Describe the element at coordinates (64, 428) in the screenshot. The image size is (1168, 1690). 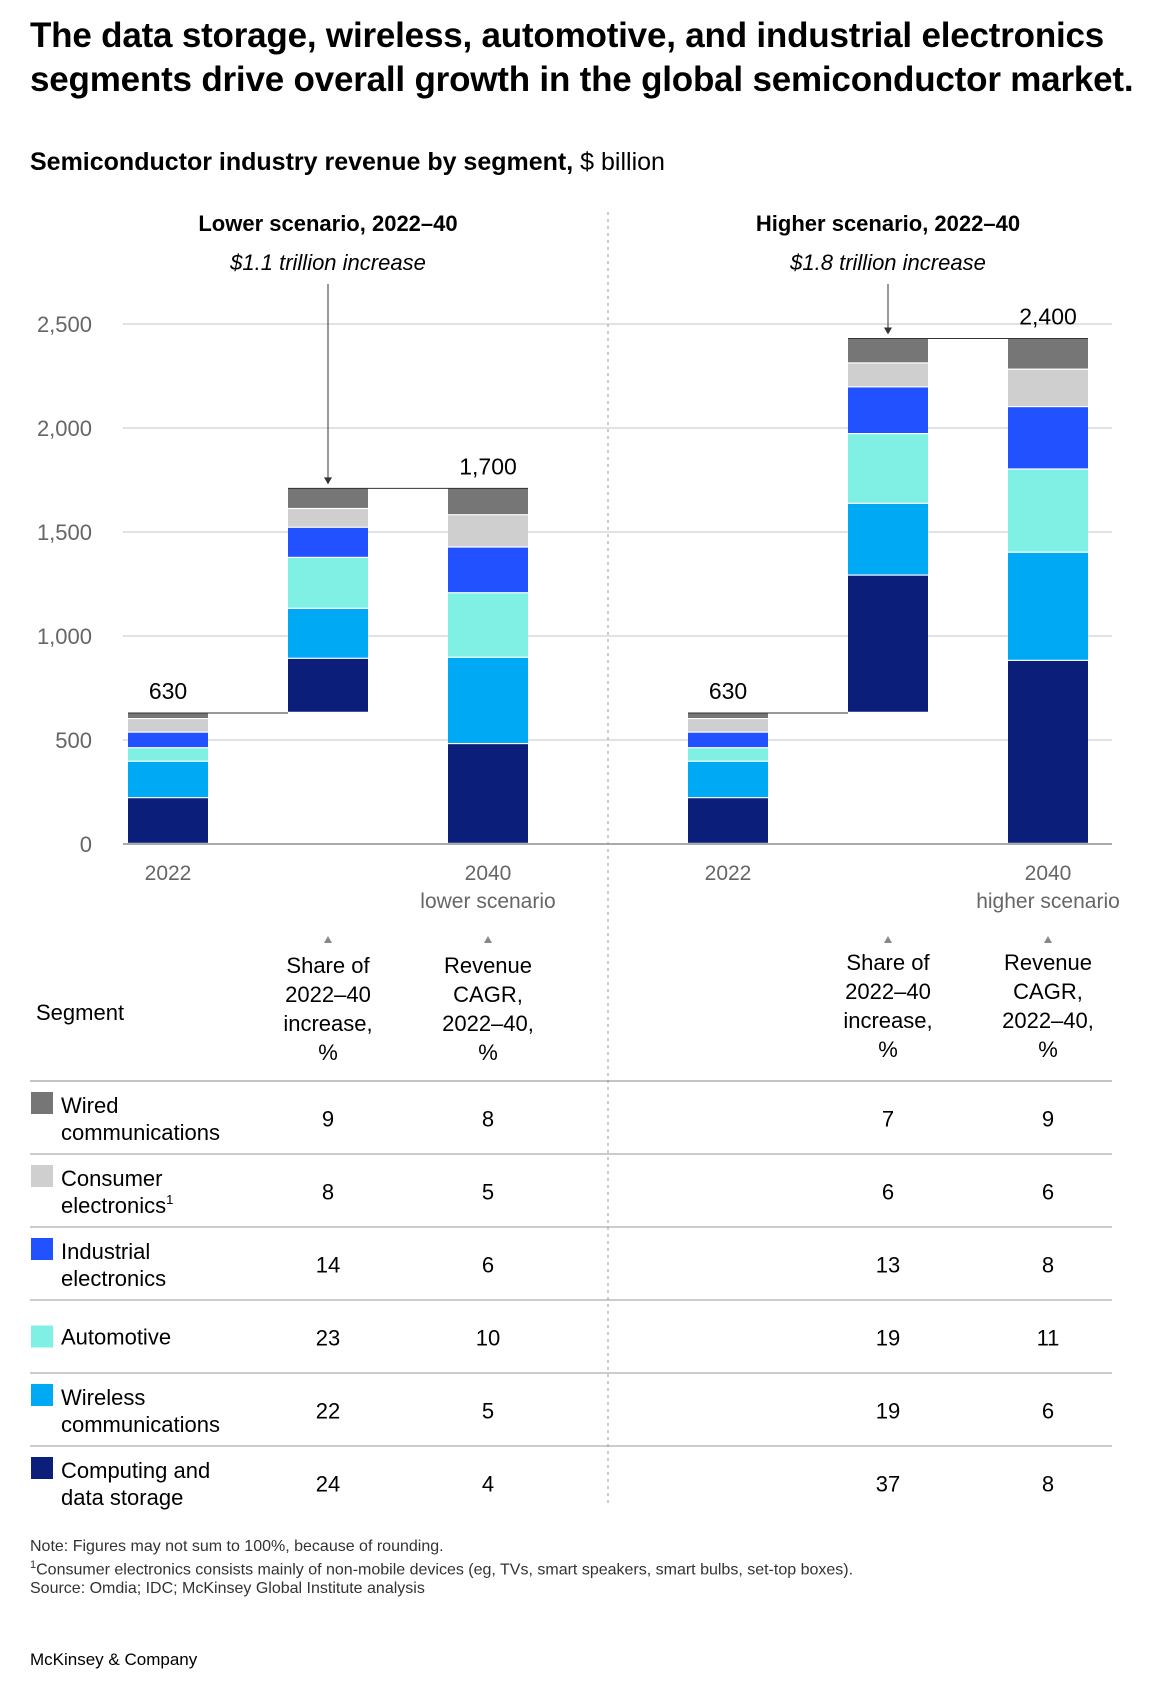
I see `y-tick-label: 2,000` at that location.